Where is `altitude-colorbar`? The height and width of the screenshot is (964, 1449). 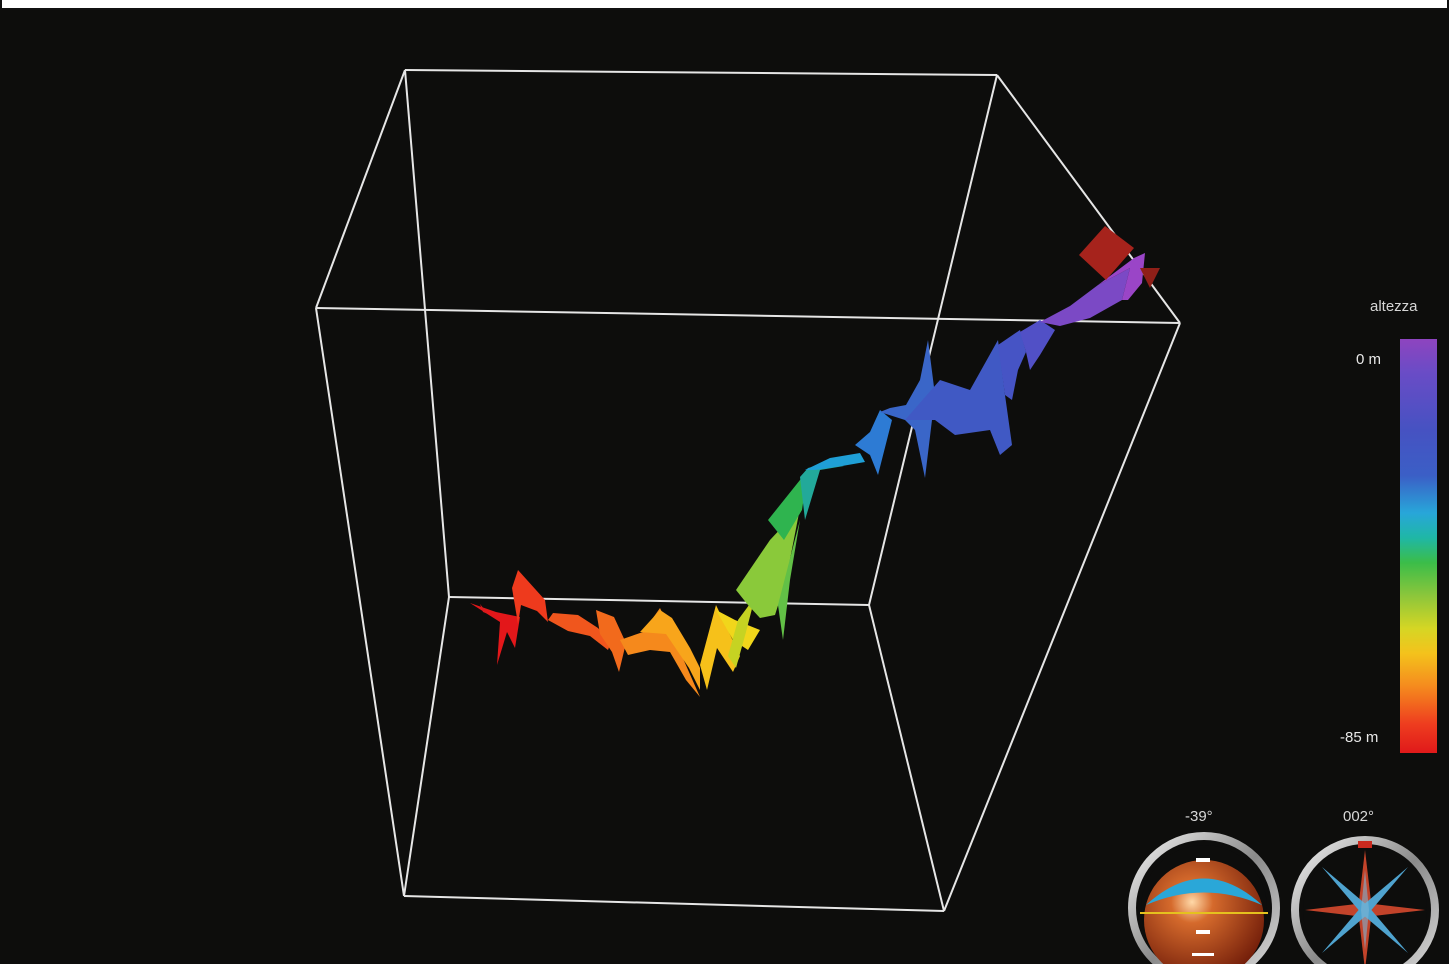 altitude-colorbar is located at coordinates (1418, 546).